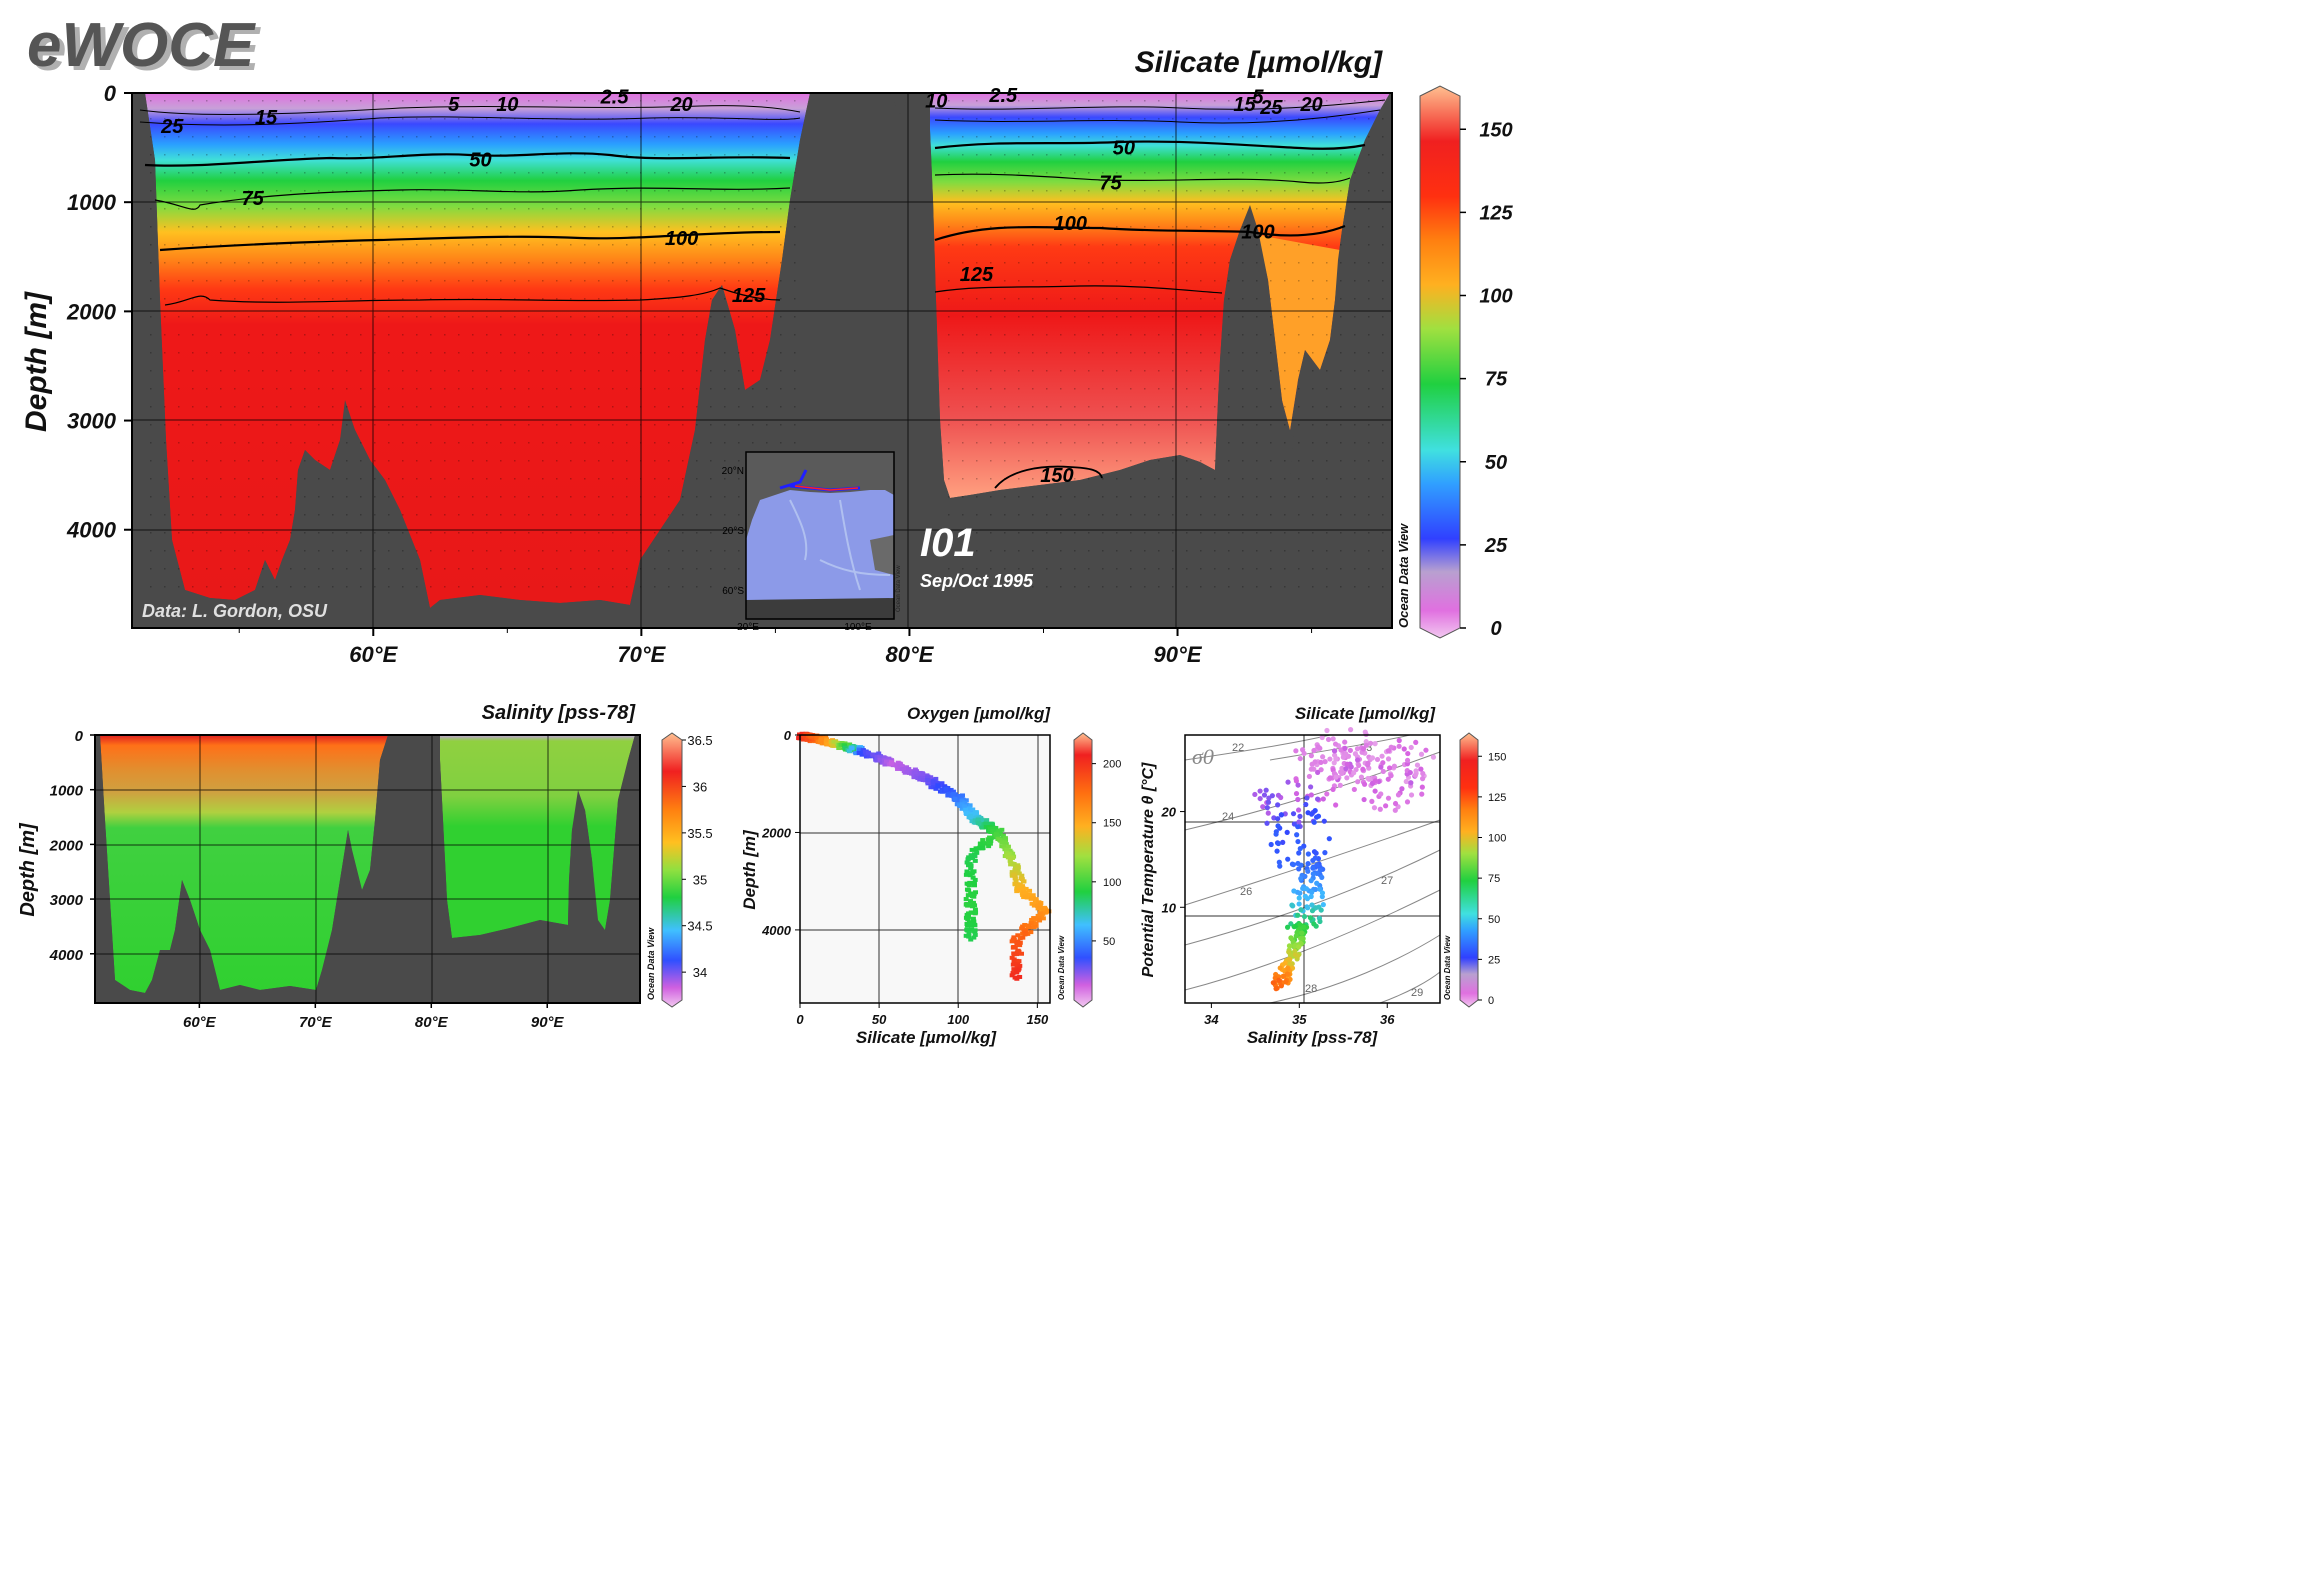 This screenshot has height=1584, width=2315. What do you see at coordinates (1494, 879) in the screenshot?
I see `ts-colorbar-tick-label: 75` at bounding box center [1494, 879].